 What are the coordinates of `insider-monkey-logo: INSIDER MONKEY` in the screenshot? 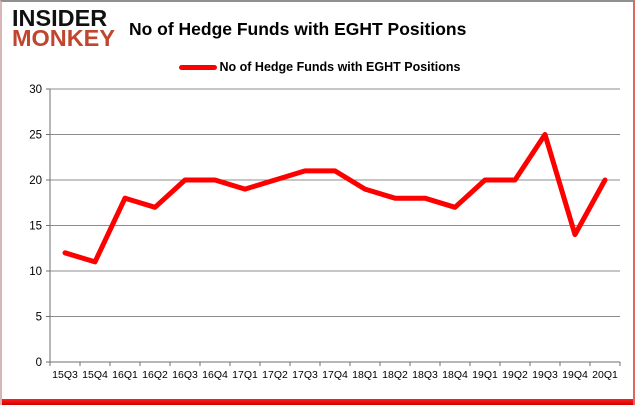 It's located at (63, 28).